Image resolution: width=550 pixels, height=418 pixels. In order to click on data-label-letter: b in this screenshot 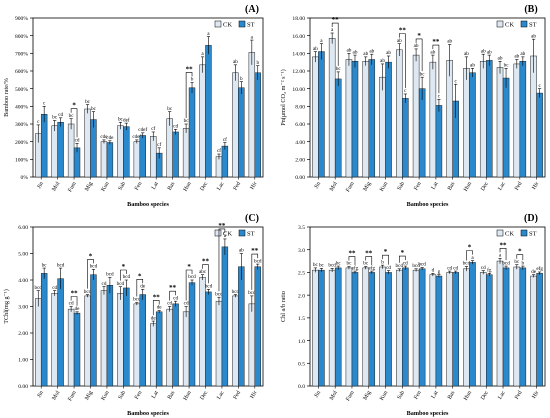, I will do `click(382, 262)`.